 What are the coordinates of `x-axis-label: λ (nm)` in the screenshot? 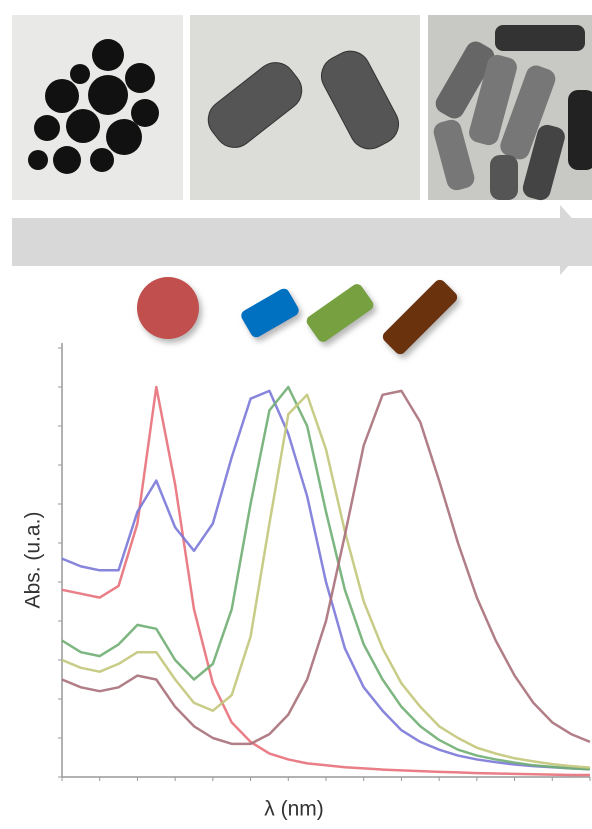 It's located at (294, 809).